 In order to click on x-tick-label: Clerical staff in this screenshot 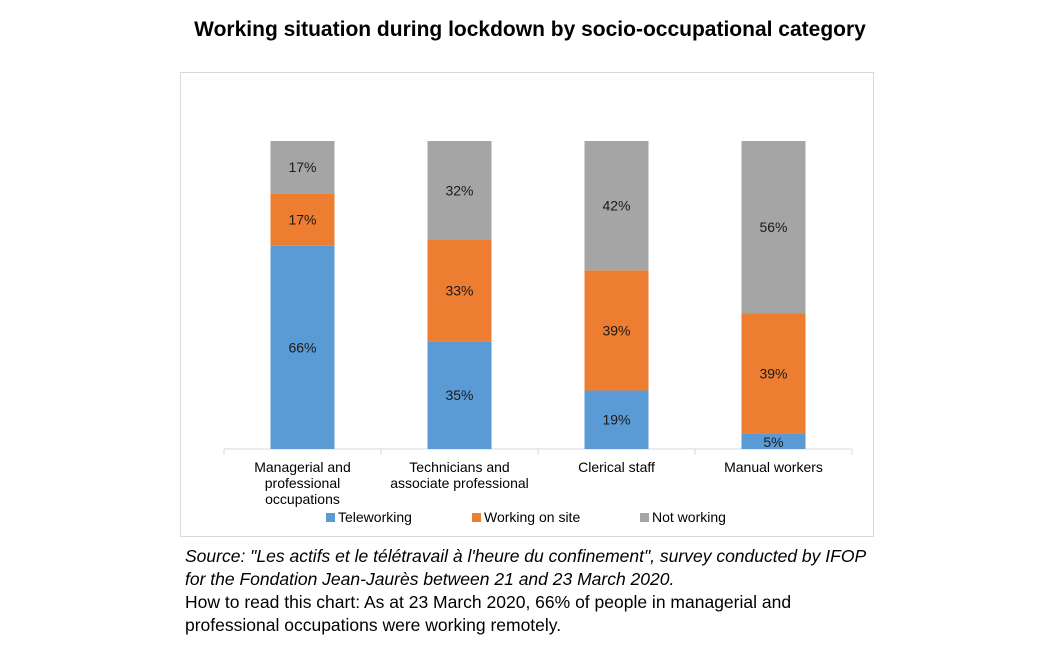, I will do `click(616, 467)`.